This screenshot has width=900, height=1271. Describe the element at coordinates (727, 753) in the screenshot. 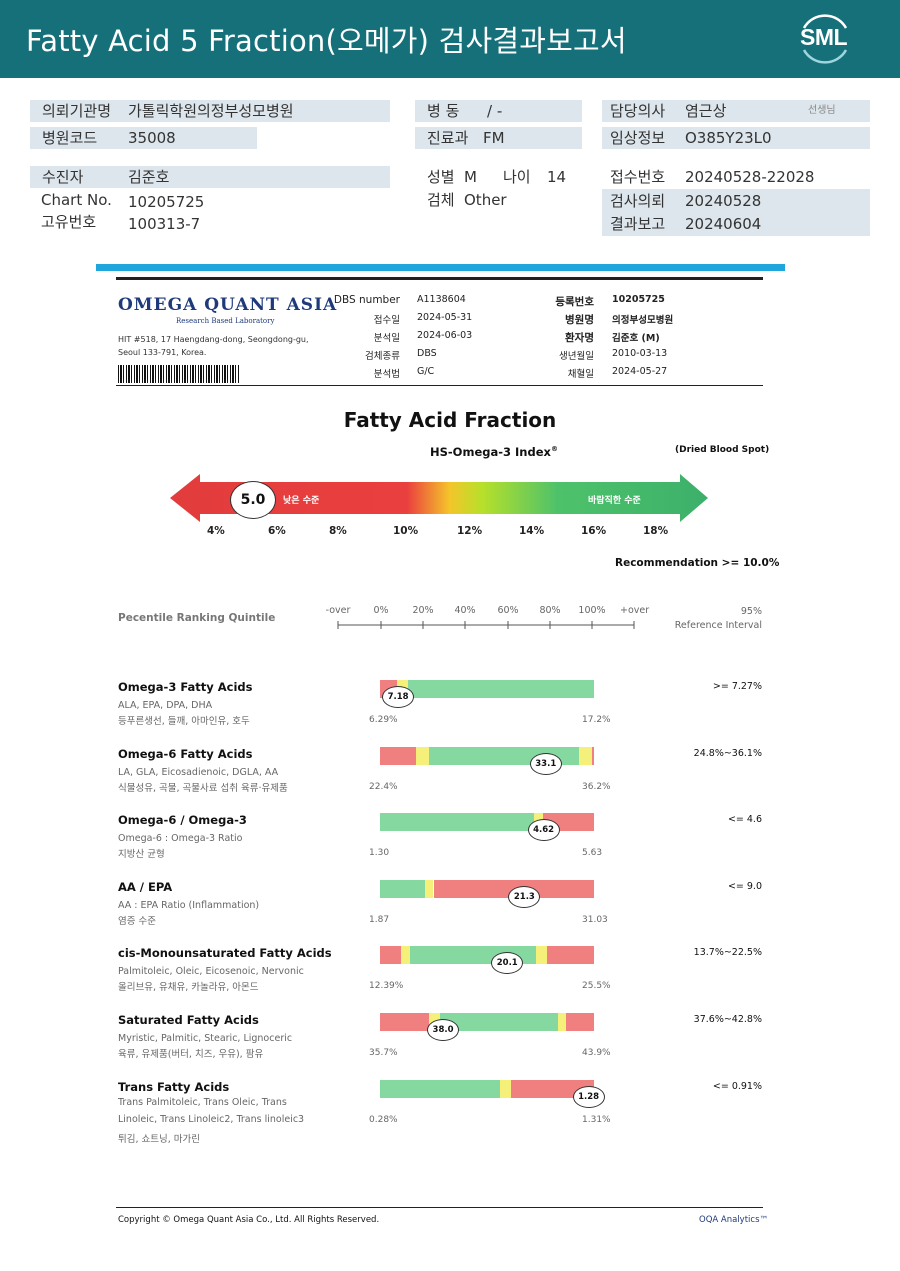

I see `reference-value: 24.8%~36.1%` at that location.